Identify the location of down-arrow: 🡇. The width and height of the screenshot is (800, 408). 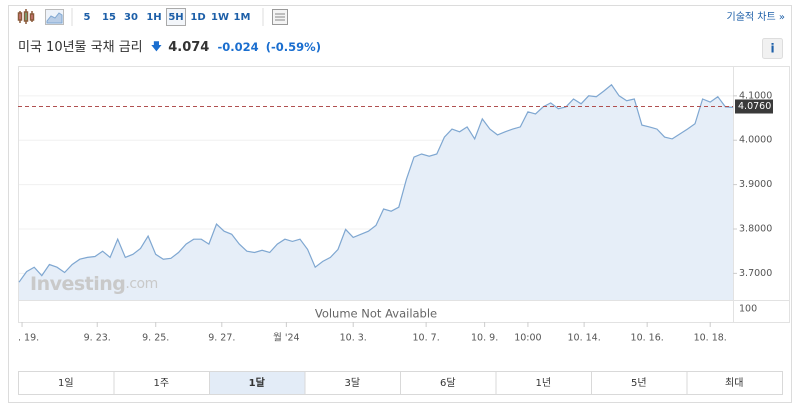
(156, 46).